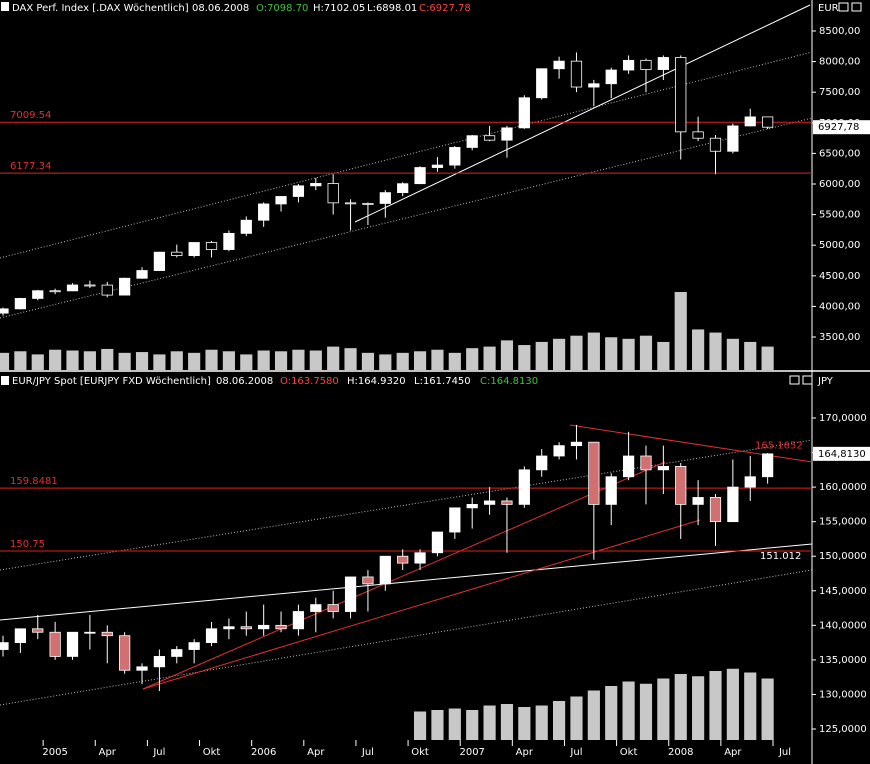 The image size is (870, 764). Describe the element at coordinates (828, 8) in the screenshot. I see `unit-label: EUR` at that location.